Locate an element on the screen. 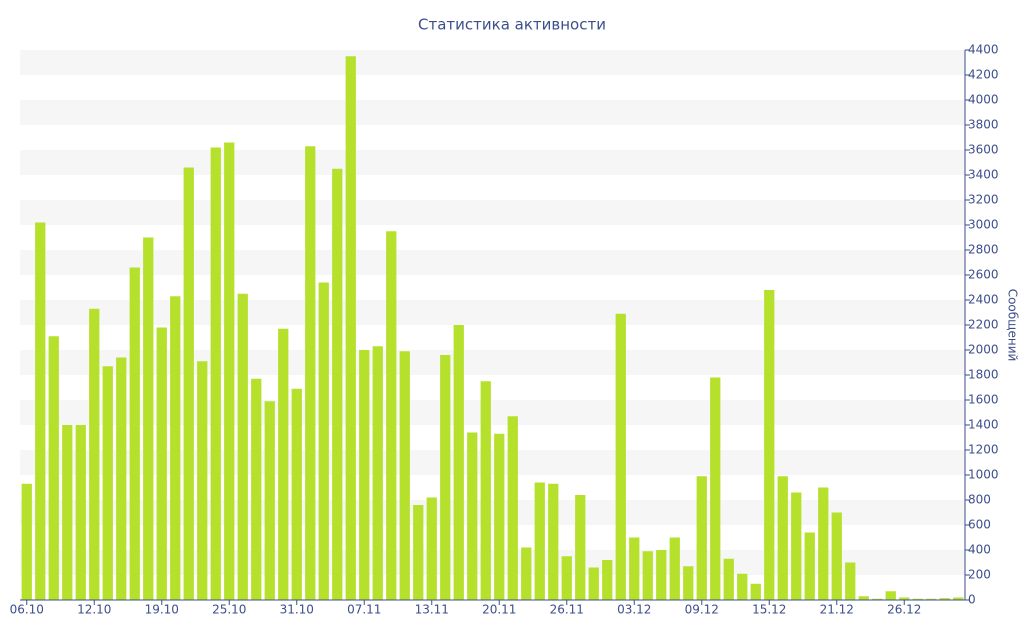 Image resolution: width=1024 pixels, height=640 pixels. x-tick-label: 25.10 is located at coordinates (229, 610).